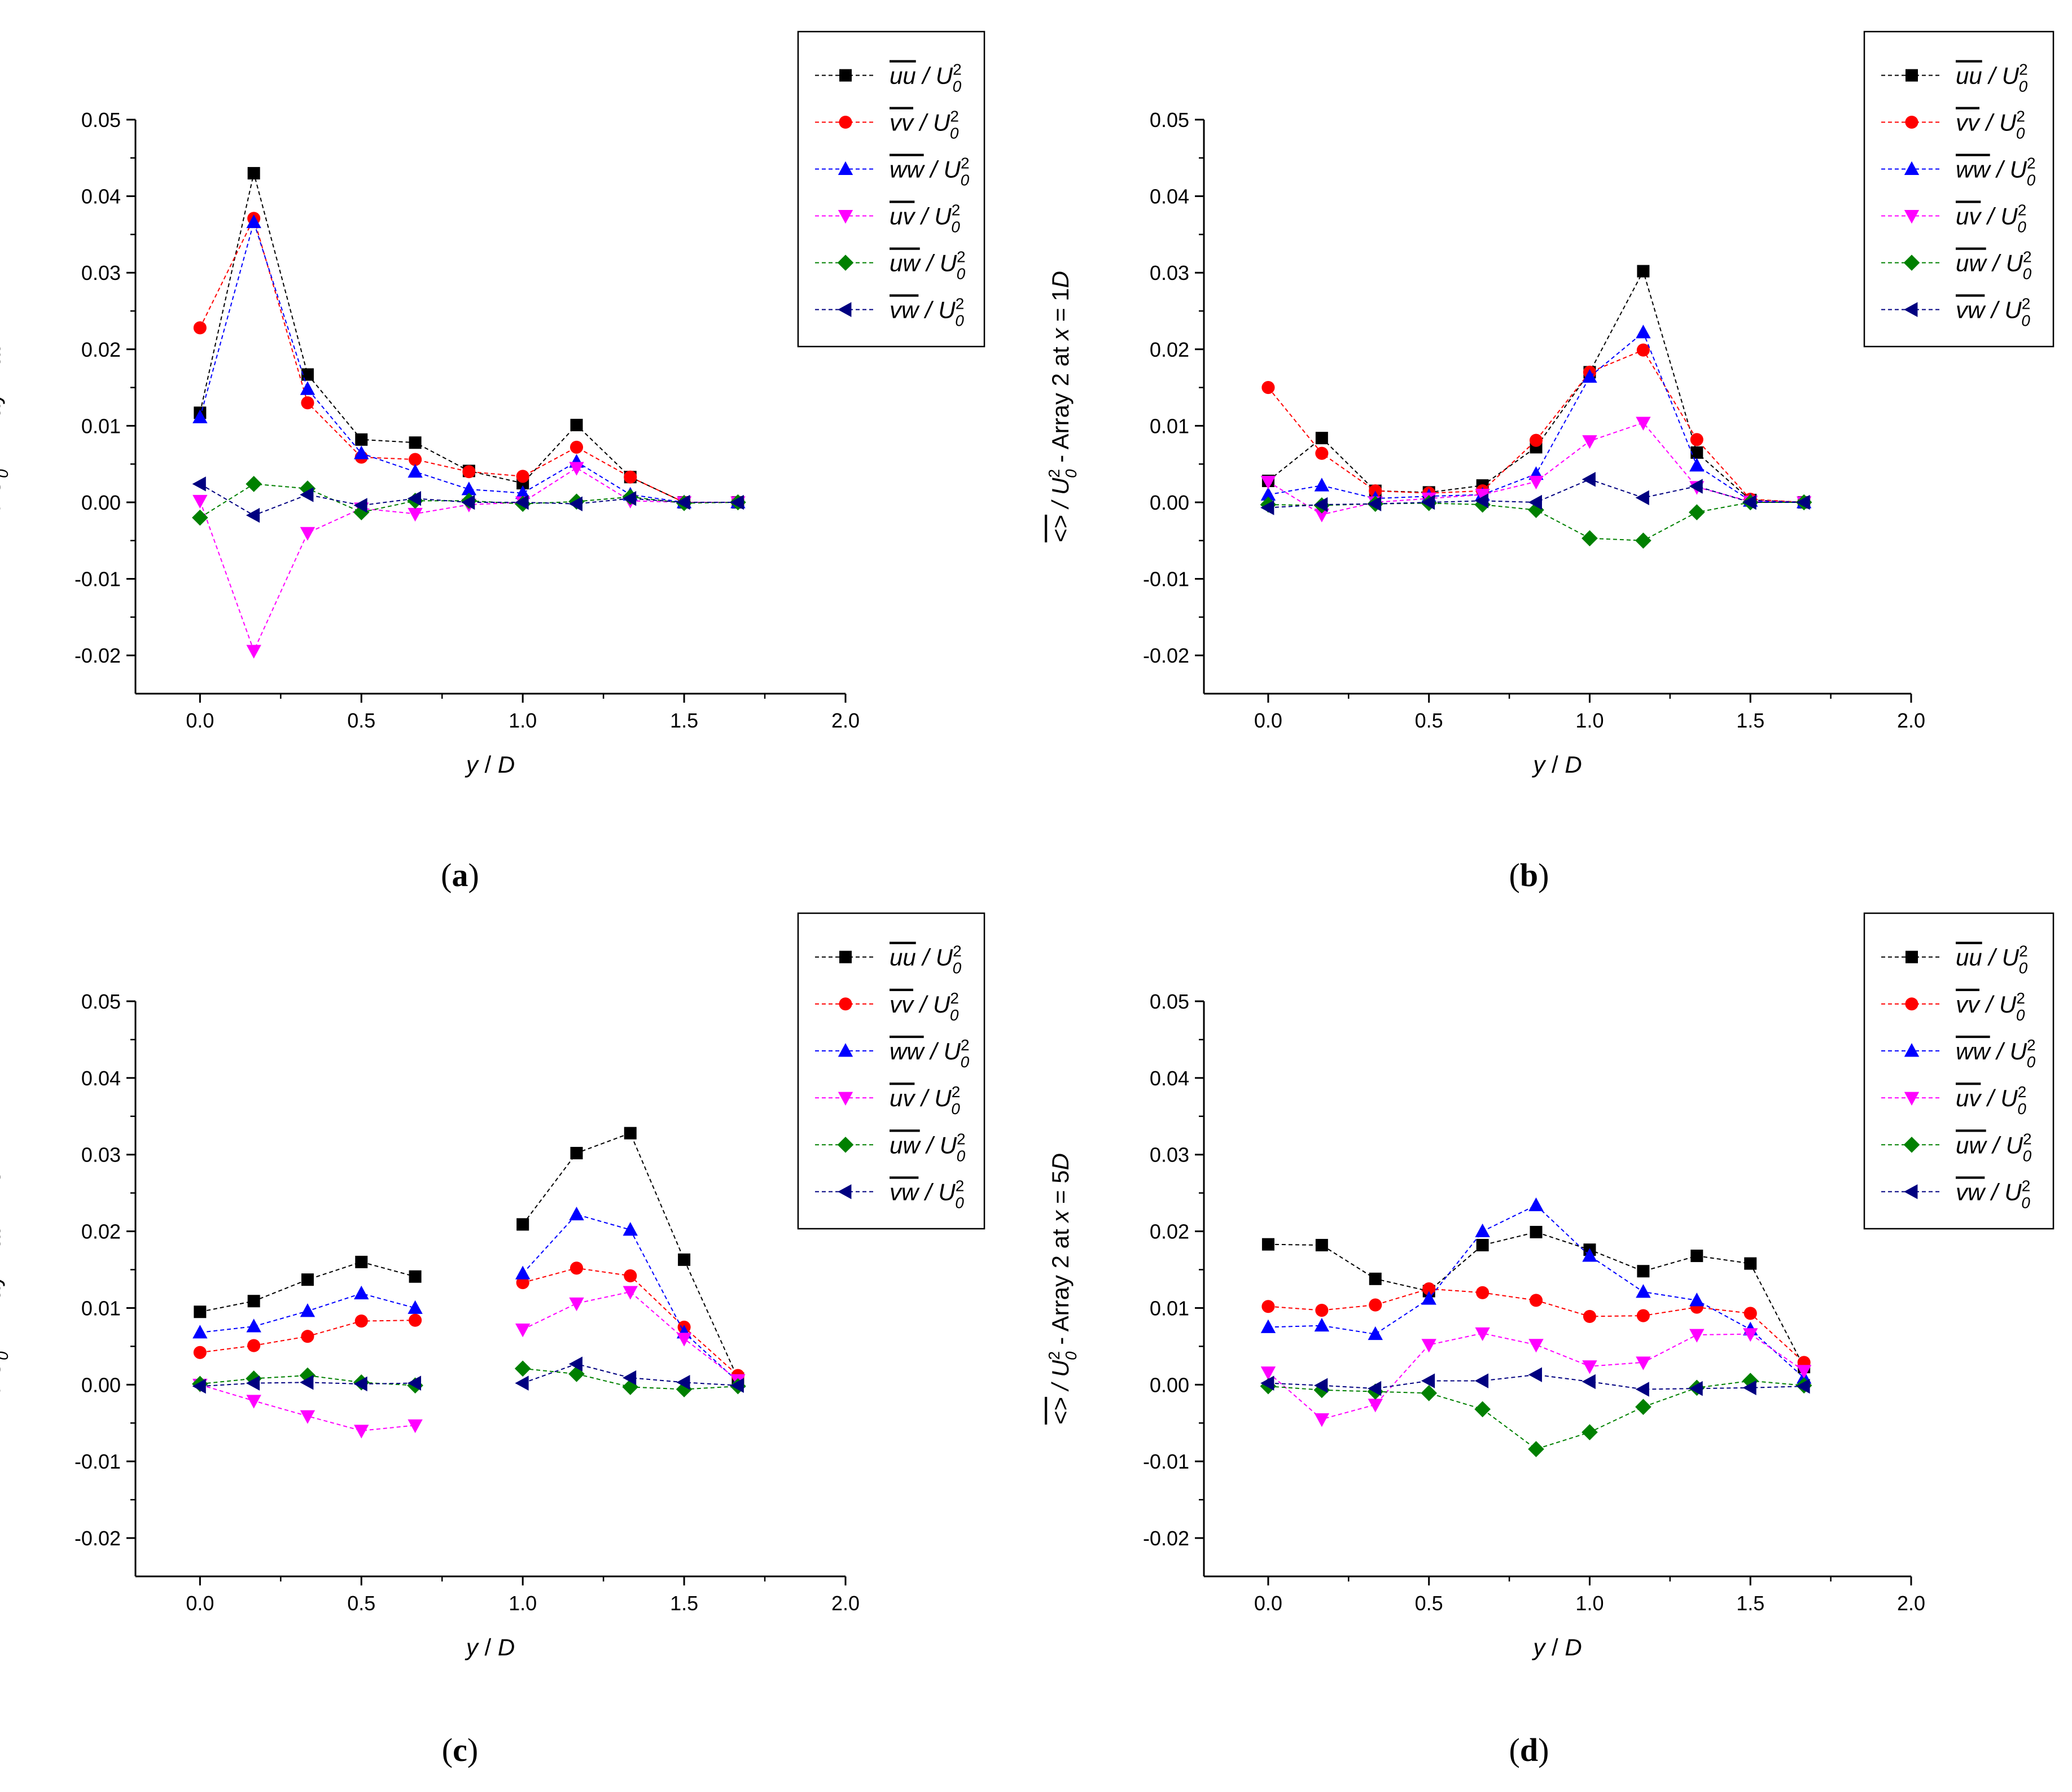  I want to click on legend-label-uw: uw / U2 0, so click(928, 265).